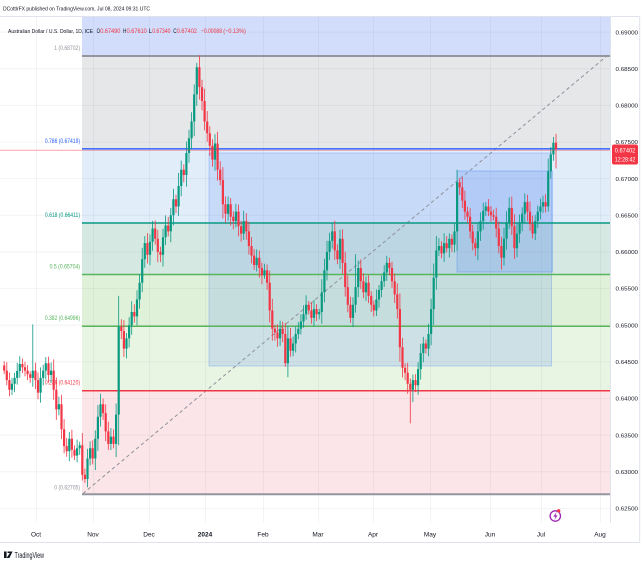 The height and width of the screenshot is (572, 644). Describe the element at coordinates (627, 70) in the screenshot. I see `svg-text: 0.68500` at that location.